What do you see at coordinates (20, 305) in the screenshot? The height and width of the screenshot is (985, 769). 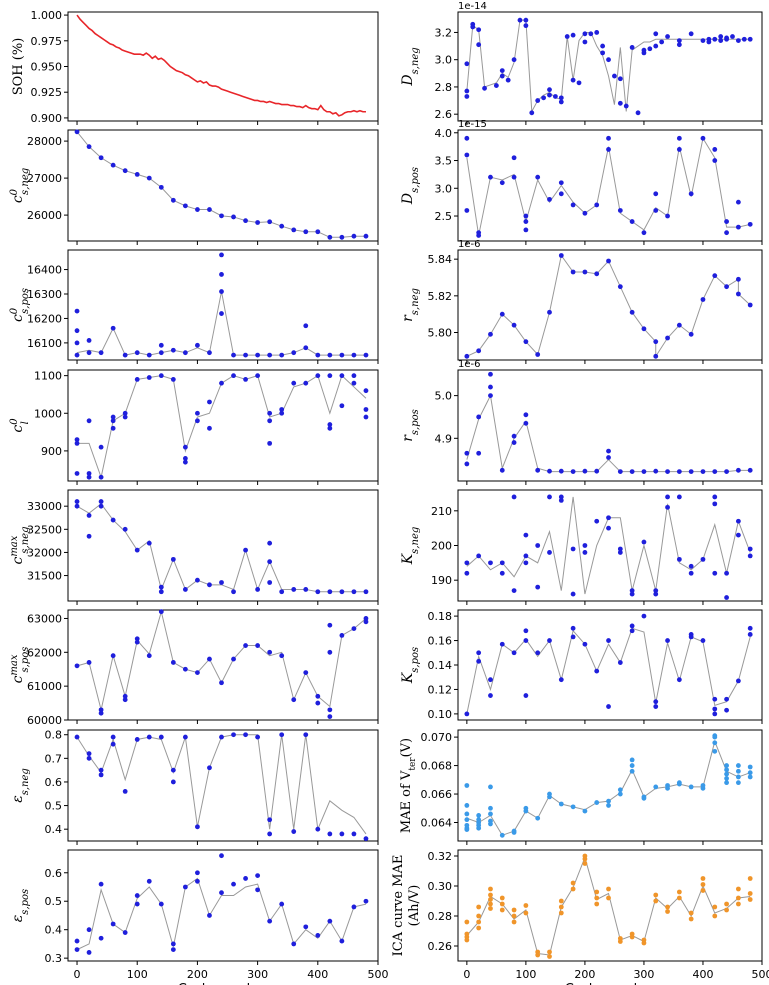 I see `y-axis-label: c0s,pos` at bounding box center [20, 305].